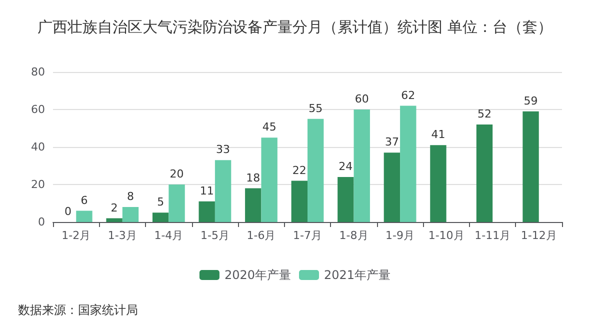 The height and width of the screenshot is (330, 590). What do you see at coordinates (299, 170) in the screenshot?
I see `data-label: 22` at bounding box center [299, 170].